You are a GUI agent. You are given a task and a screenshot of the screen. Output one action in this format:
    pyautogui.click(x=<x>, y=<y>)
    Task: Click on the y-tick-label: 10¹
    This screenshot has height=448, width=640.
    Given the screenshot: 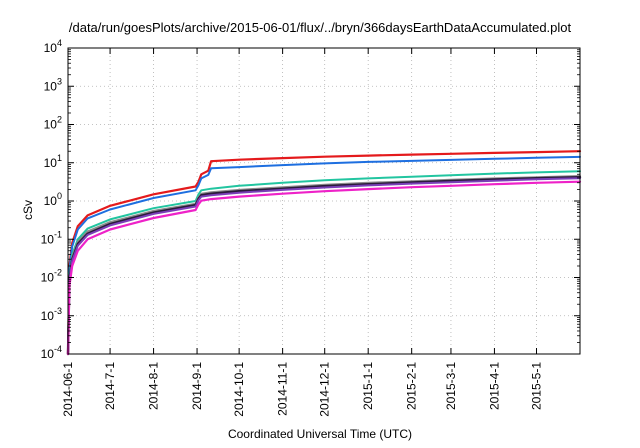 What is the action you would take?
    pyautogui.click(x=53, y=161)
    